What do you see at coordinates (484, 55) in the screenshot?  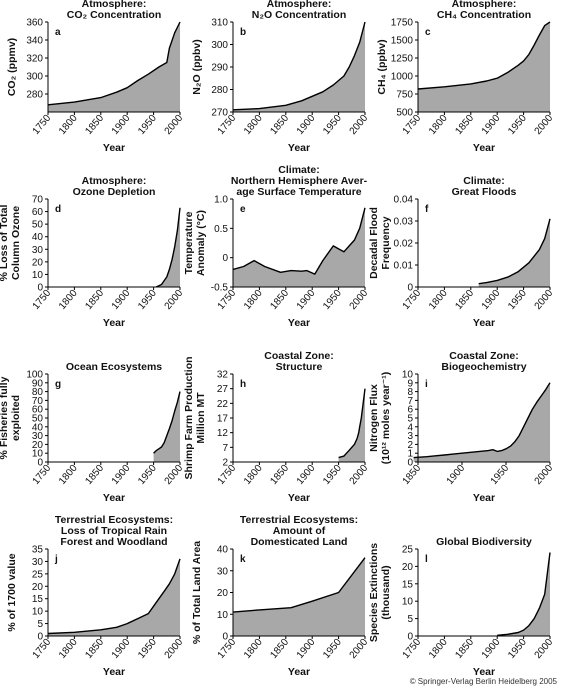 I see `data-line-c` at bounding box center [484, 55].